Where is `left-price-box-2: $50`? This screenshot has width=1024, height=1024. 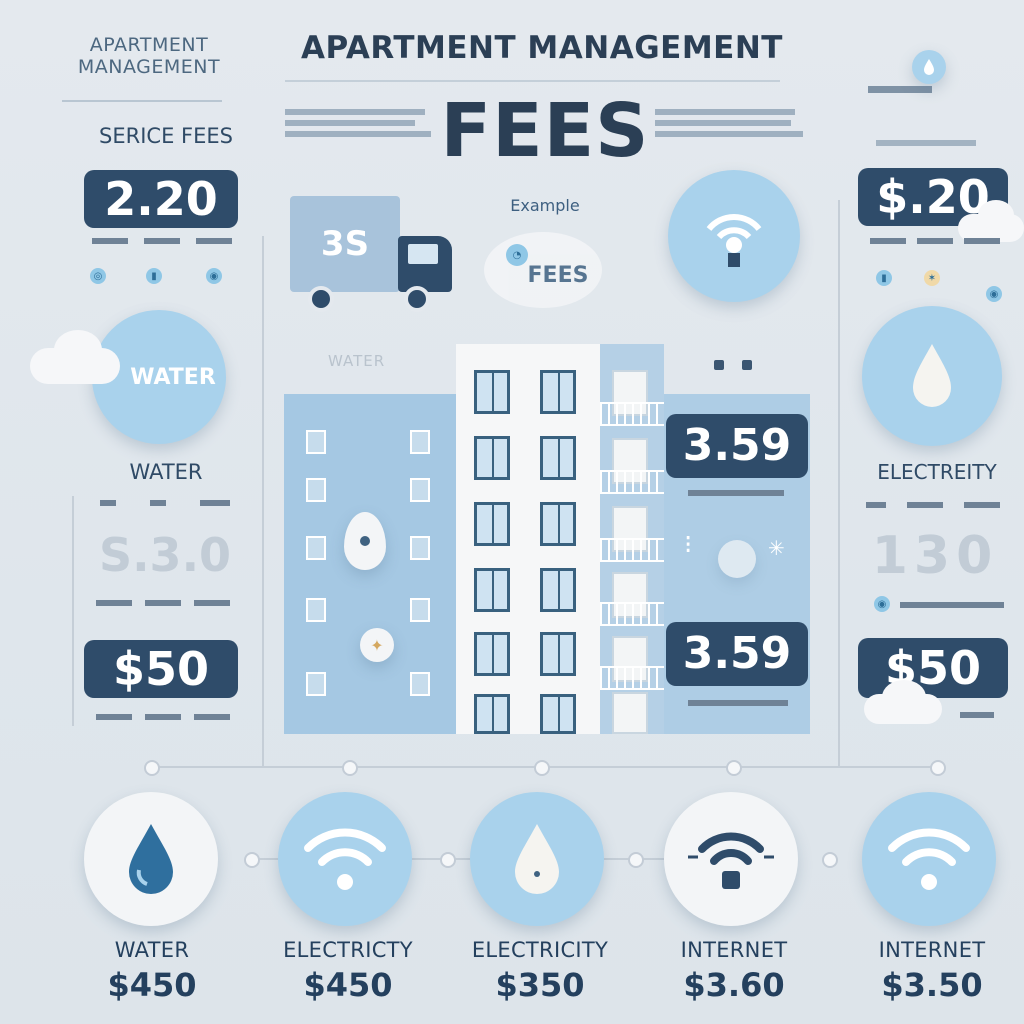 left-price-box-2: $50 is located at coordinates (161, 669).